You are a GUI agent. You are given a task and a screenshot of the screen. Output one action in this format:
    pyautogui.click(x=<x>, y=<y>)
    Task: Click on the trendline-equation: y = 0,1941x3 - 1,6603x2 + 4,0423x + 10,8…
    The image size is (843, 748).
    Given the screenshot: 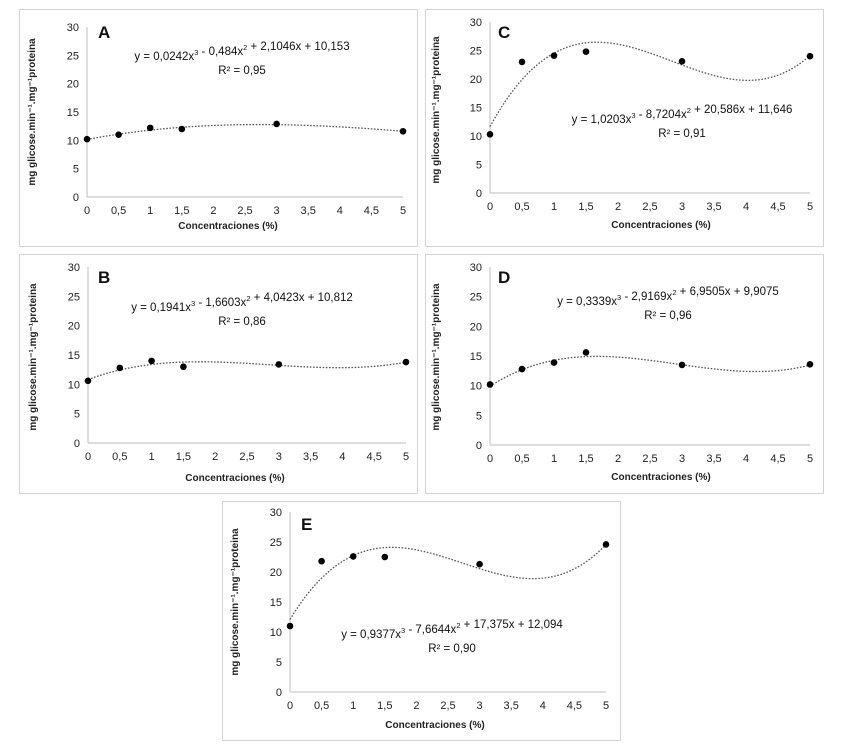 What is the action you would take?
    pyautogui.click(x=242, y=303)
    